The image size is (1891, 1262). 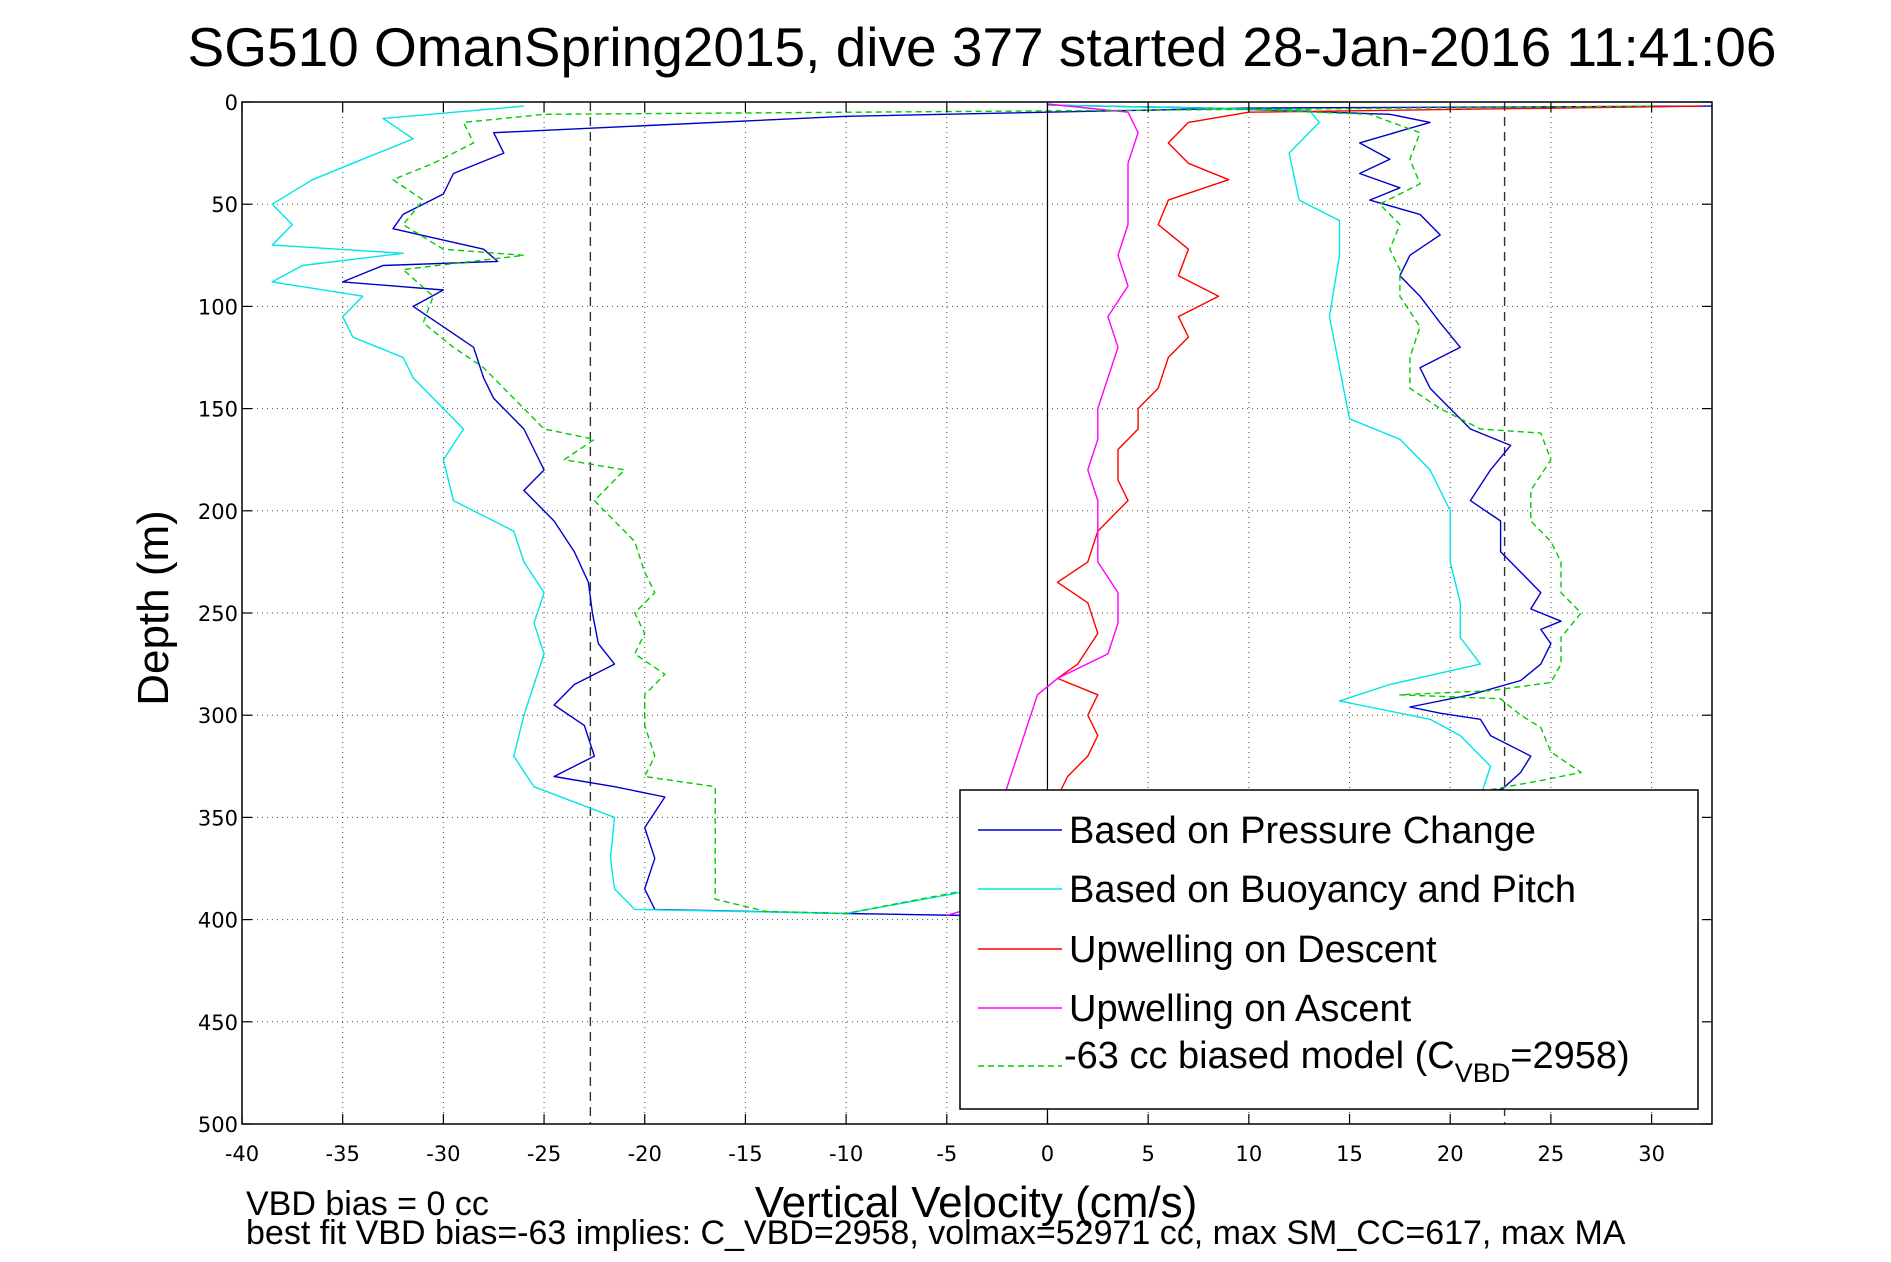 What do you see at coordinates (1450, 1154) in the screenshot?
I see `x-tick-label: 20` at bounding box center [1450, 1154].